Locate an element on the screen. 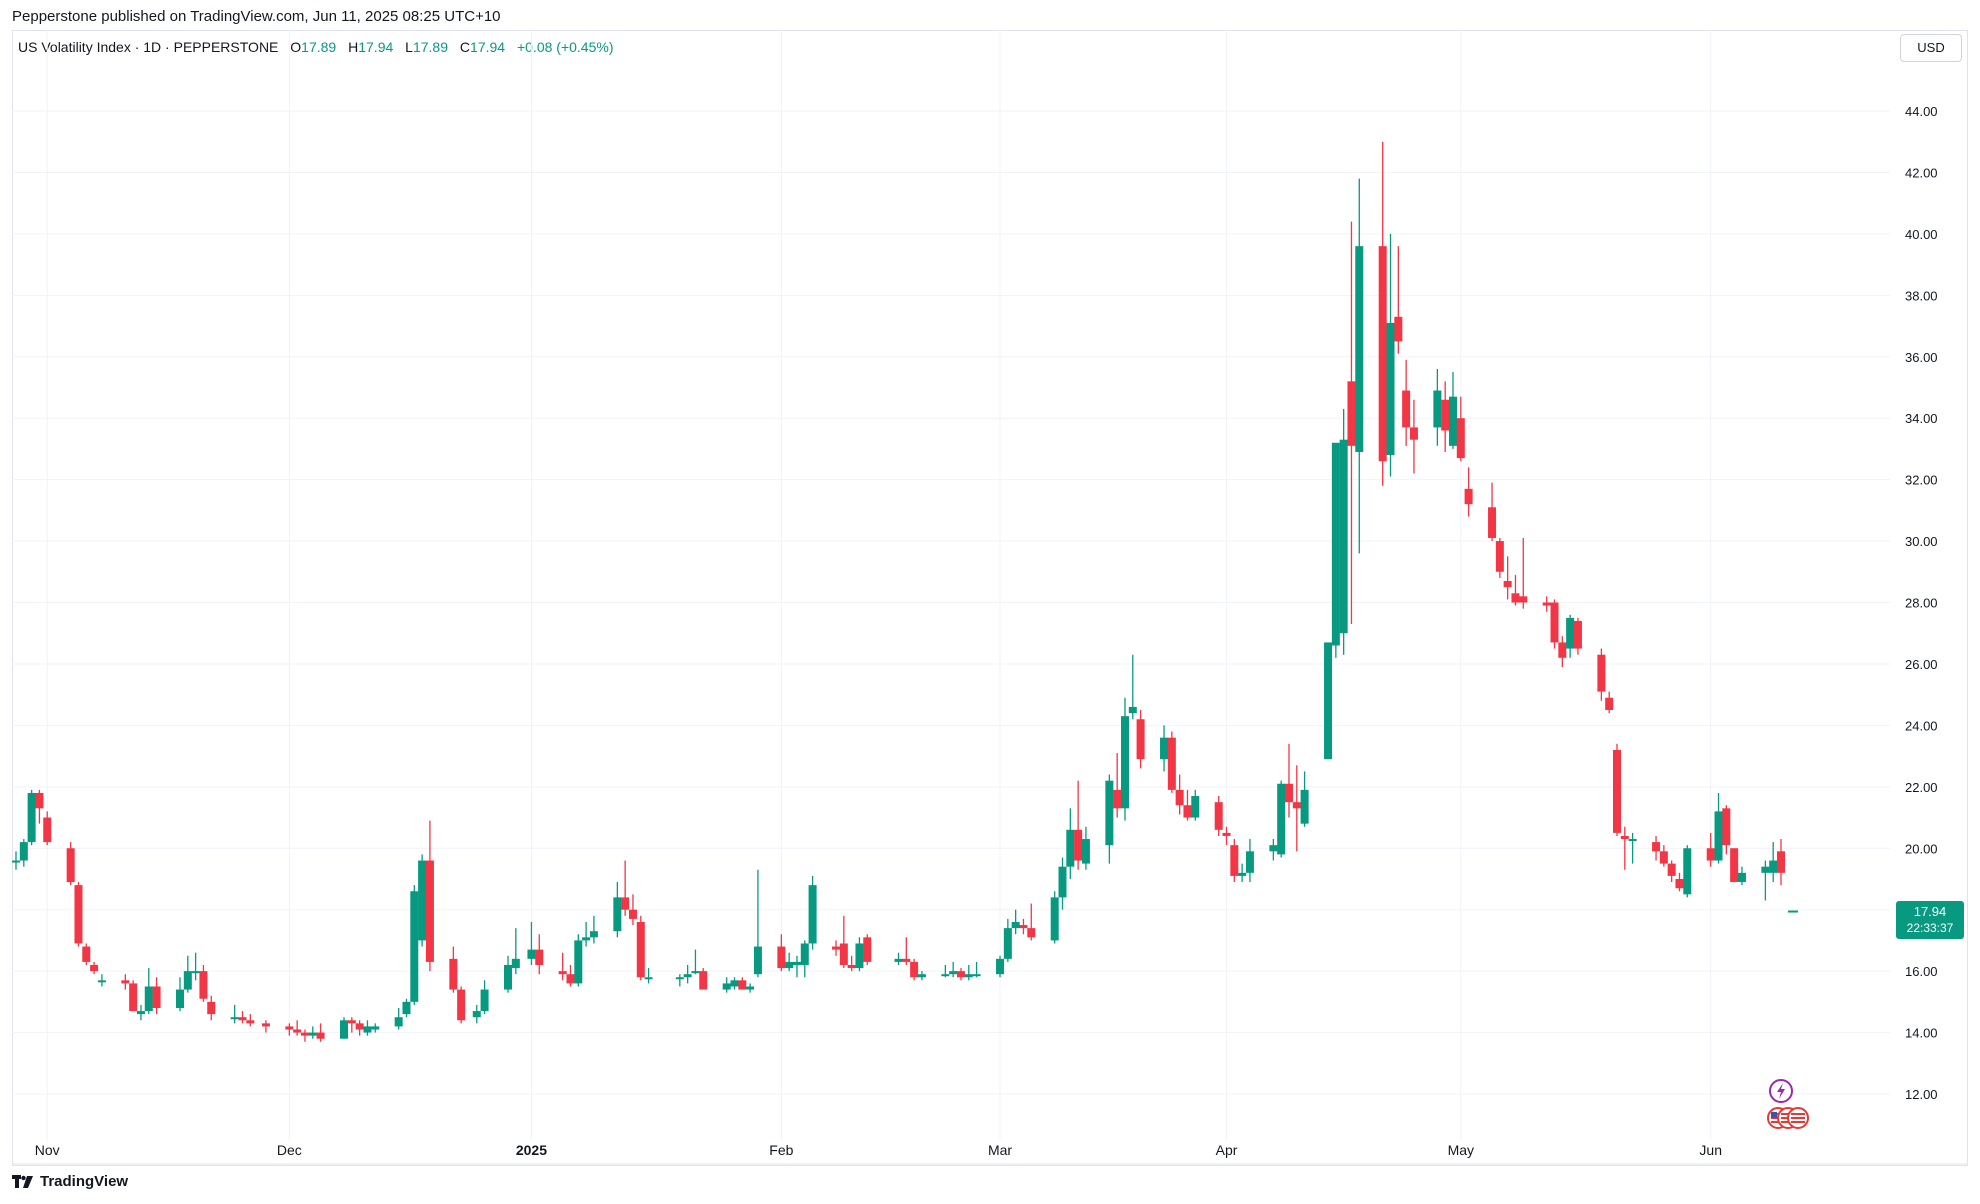  footer-brand: TradingView is located at coordinates (70, 1181).